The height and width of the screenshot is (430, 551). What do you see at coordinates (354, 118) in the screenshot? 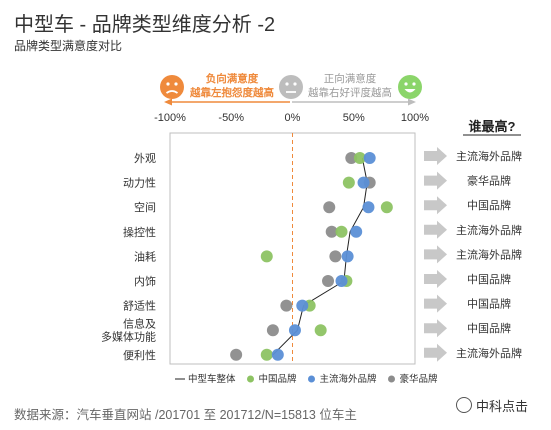
I see `x-tick-label: 50%` at bounding box center [354, 118].